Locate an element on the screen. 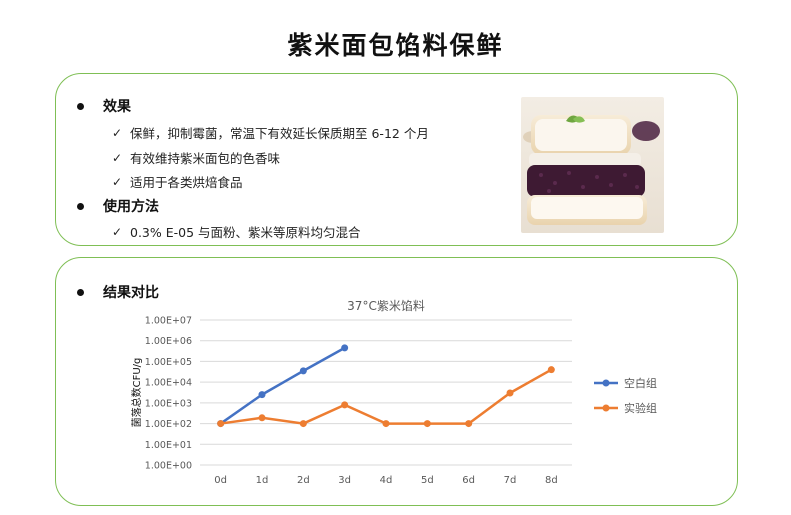 The height and width of the screenshot is (515, 791). bread-photo-illustration is located at coordinates (592, 165).